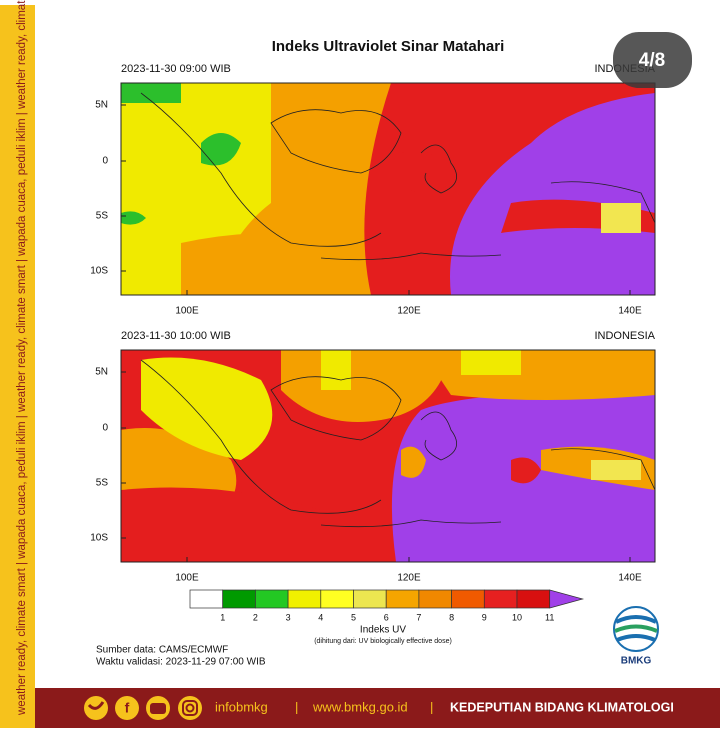 The width and height of the screenshot is (720, 738). I want to click on counter: 4/8, so click(652, 60).